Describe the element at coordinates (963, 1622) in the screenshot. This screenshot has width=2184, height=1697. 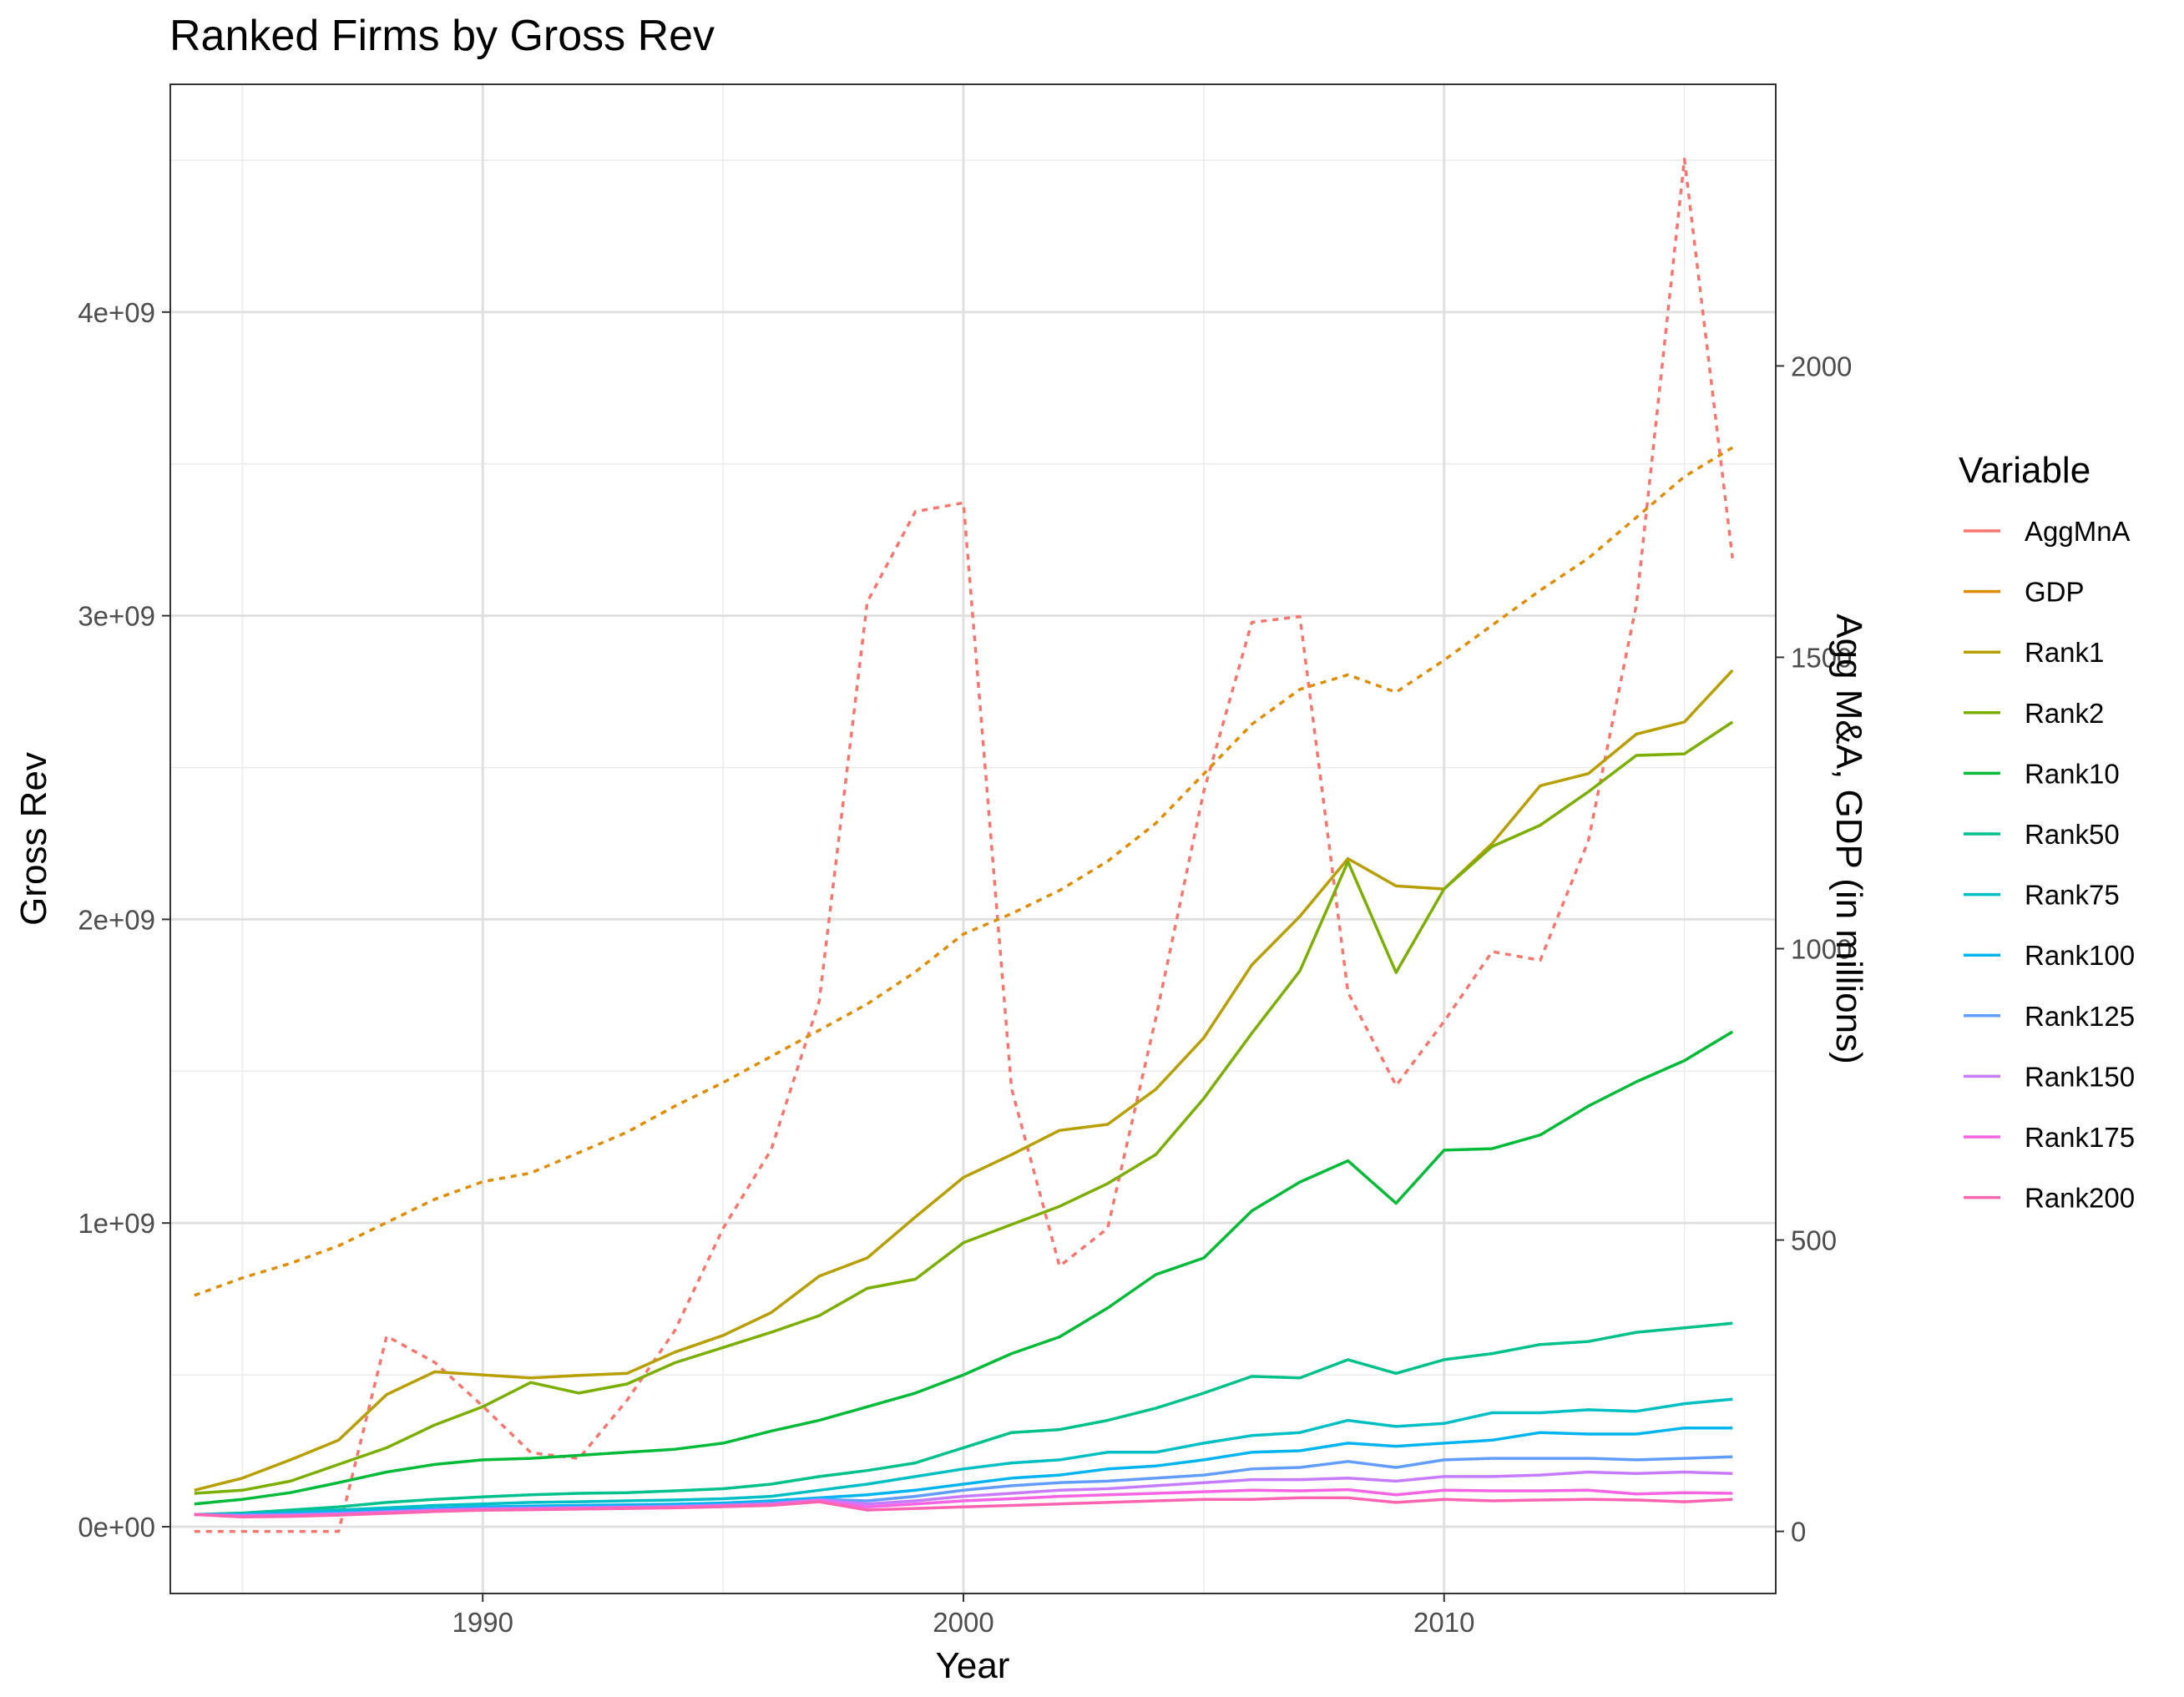
I see `x-tick-label: 2000` at that location.